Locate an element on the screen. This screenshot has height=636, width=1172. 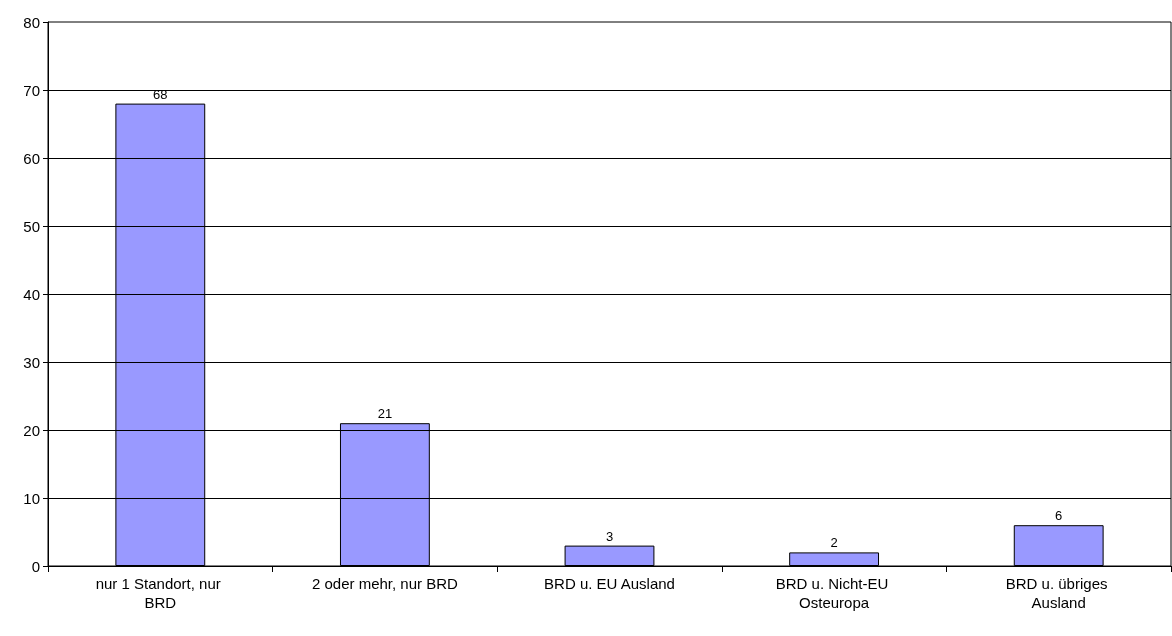
y-tick-label: 10 is located at coordinates (31, 498).